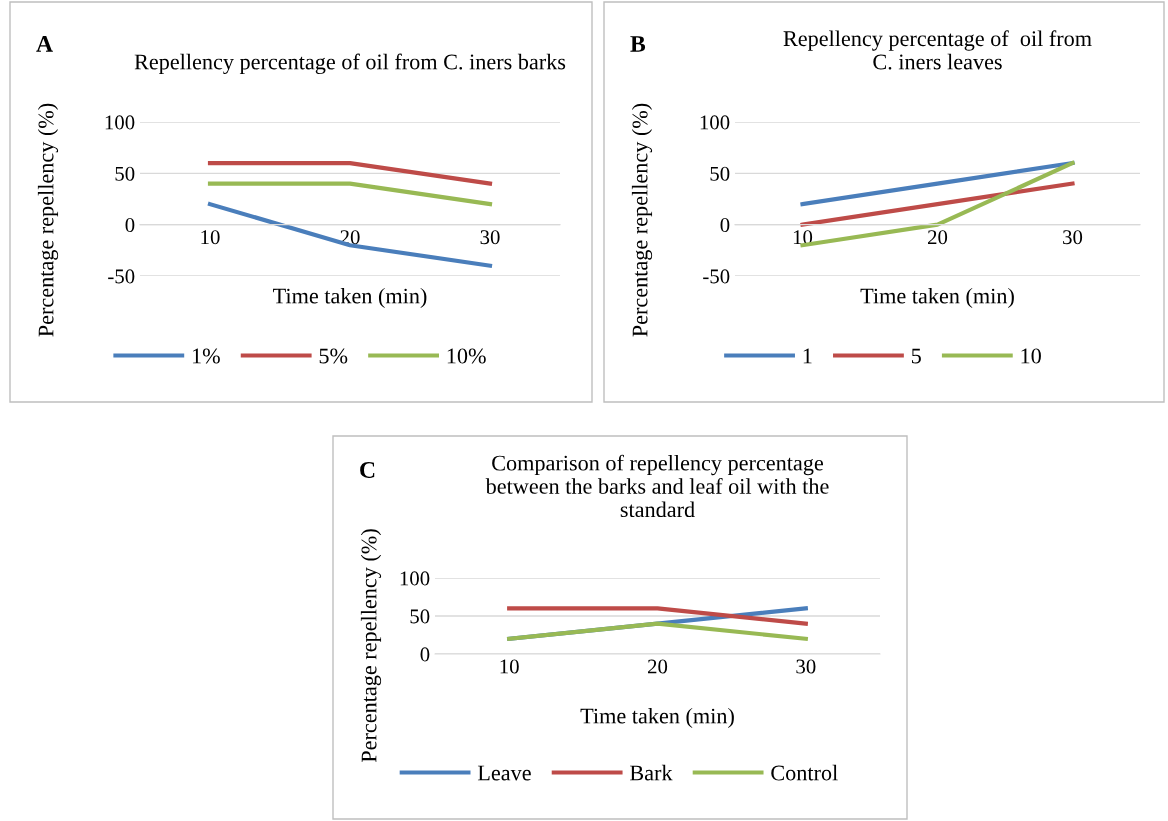 This screenshot has width=1168, height=821. Describe the element at coordinates (916, 356) in the screenshot. I see `legend-label: 5` at that location.